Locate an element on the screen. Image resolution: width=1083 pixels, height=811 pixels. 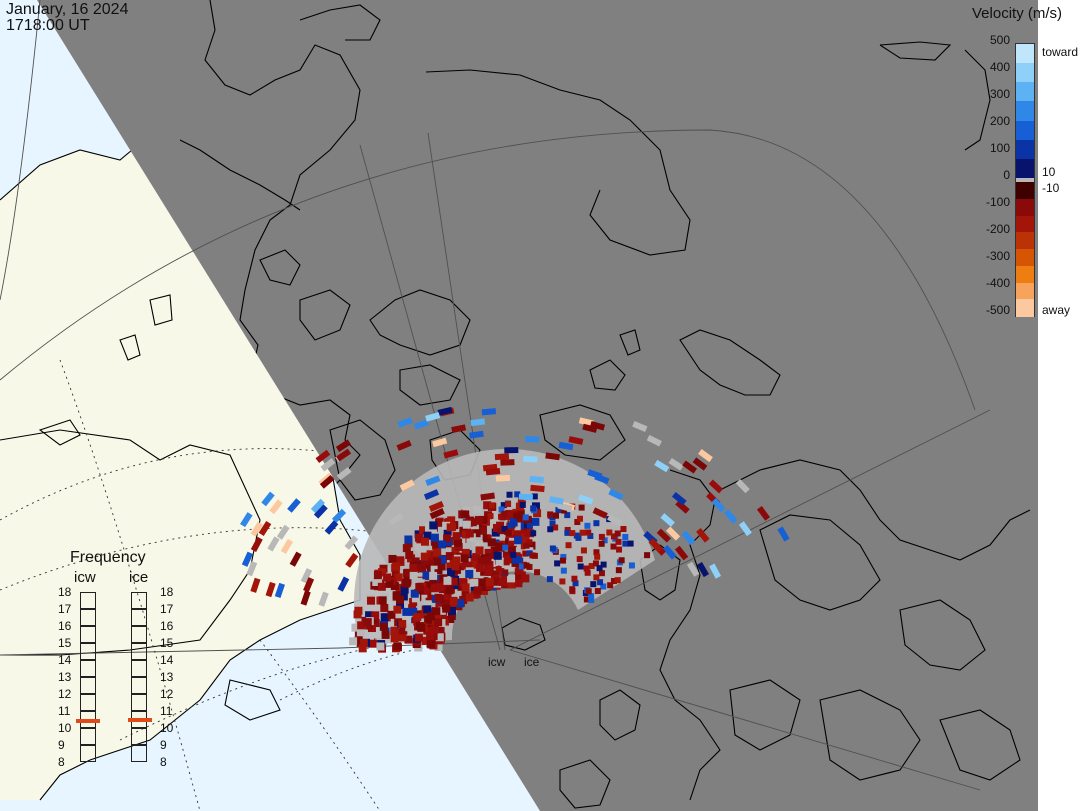
colorbar-neg-threshold: -10 is located at coordinates (1051, 188).